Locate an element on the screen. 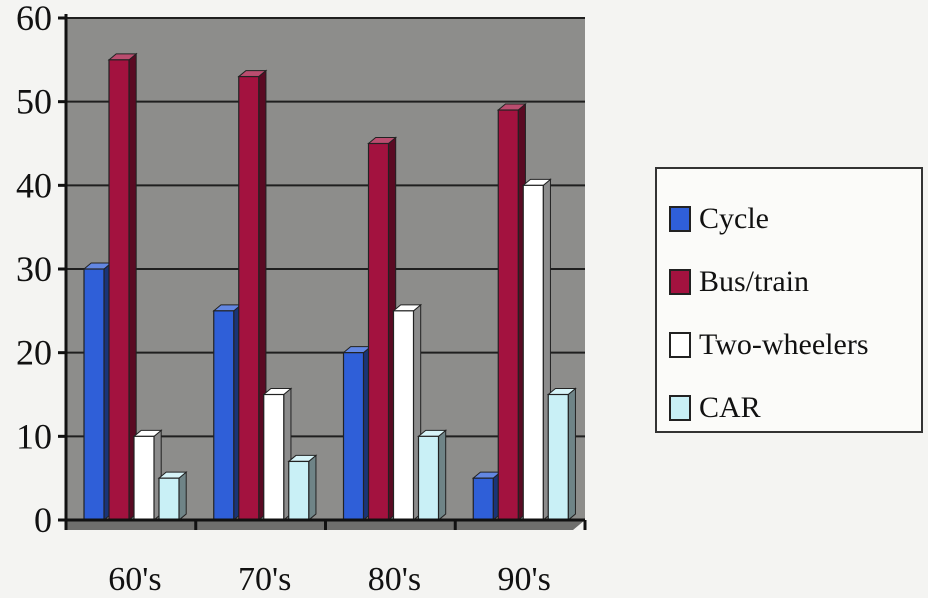 The height and width of the screenshot is (598, 928). legend-item-bus-train: Bus/train is located at coordinates (795, 281).